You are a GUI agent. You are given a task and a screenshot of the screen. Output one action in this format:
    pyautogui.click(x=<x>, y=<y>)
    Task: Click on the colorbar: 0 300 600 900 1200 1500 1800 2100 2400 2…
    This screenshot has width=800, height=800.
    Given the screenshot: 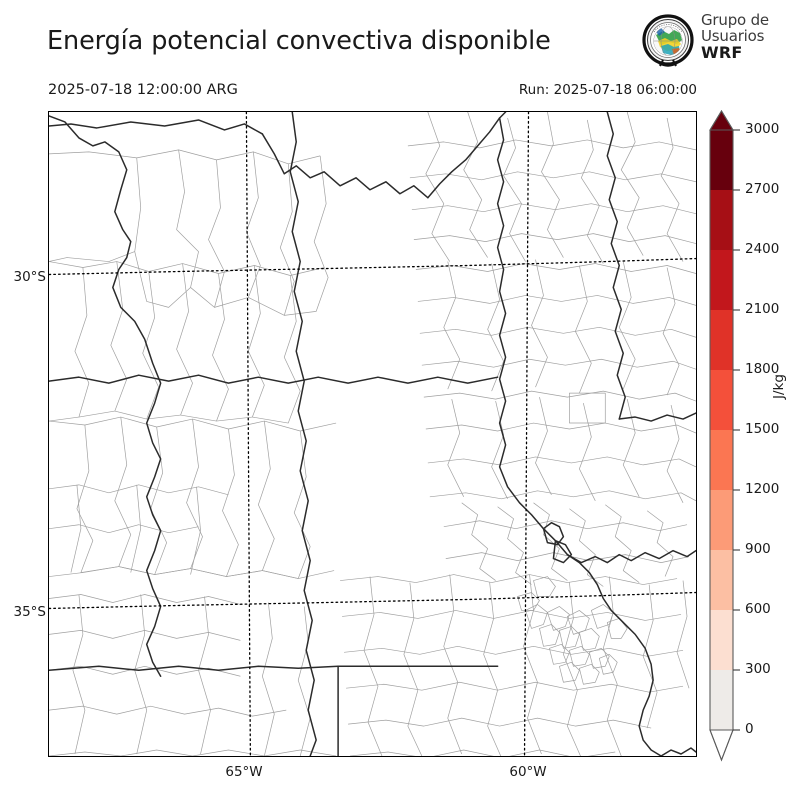 What is the action you would take?
    pyautogui.click(x=750, y=440)
    